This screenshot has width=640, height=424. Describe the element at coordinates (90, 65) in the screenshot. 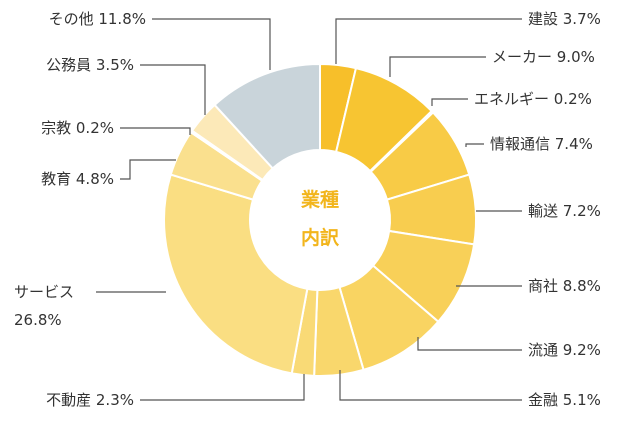

I see `slice-label-公務員: 公務員 3.5%` at that location.